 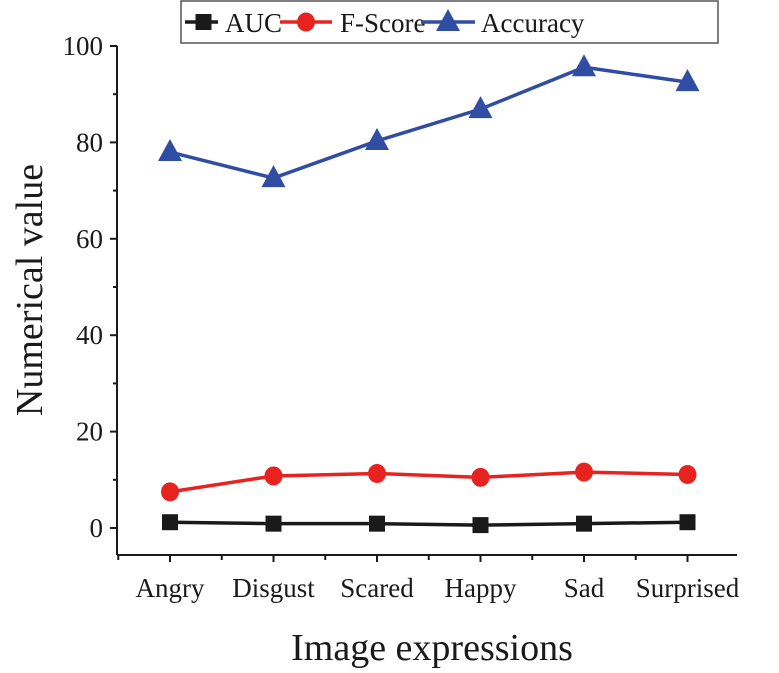 I want to click on legend-item-f-score: F-Score, so click(x=352, y=23).